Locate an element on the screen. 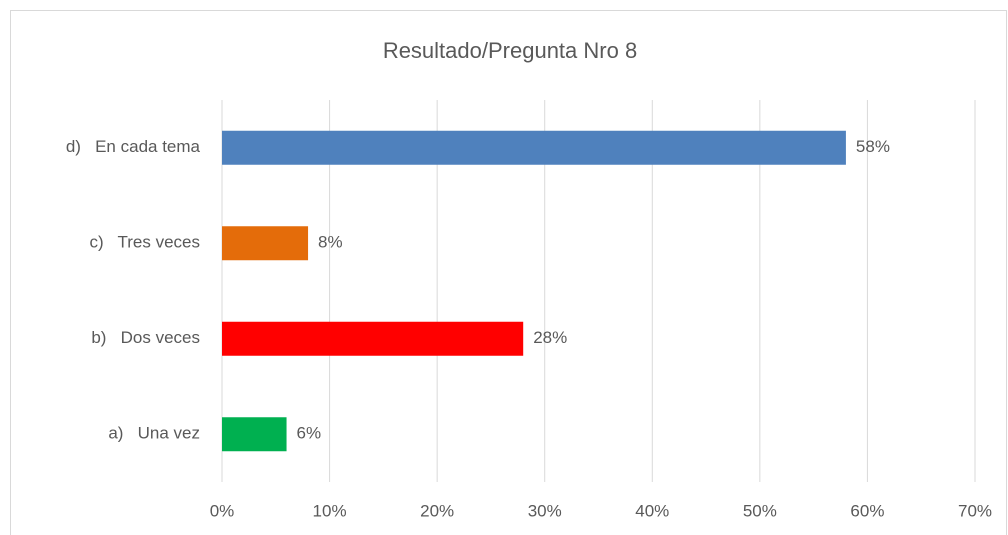 This screenshot has height=535, width=1008. chart-title: Resultado/Pregunta Nro 8 is located at coordinates (510, 50).